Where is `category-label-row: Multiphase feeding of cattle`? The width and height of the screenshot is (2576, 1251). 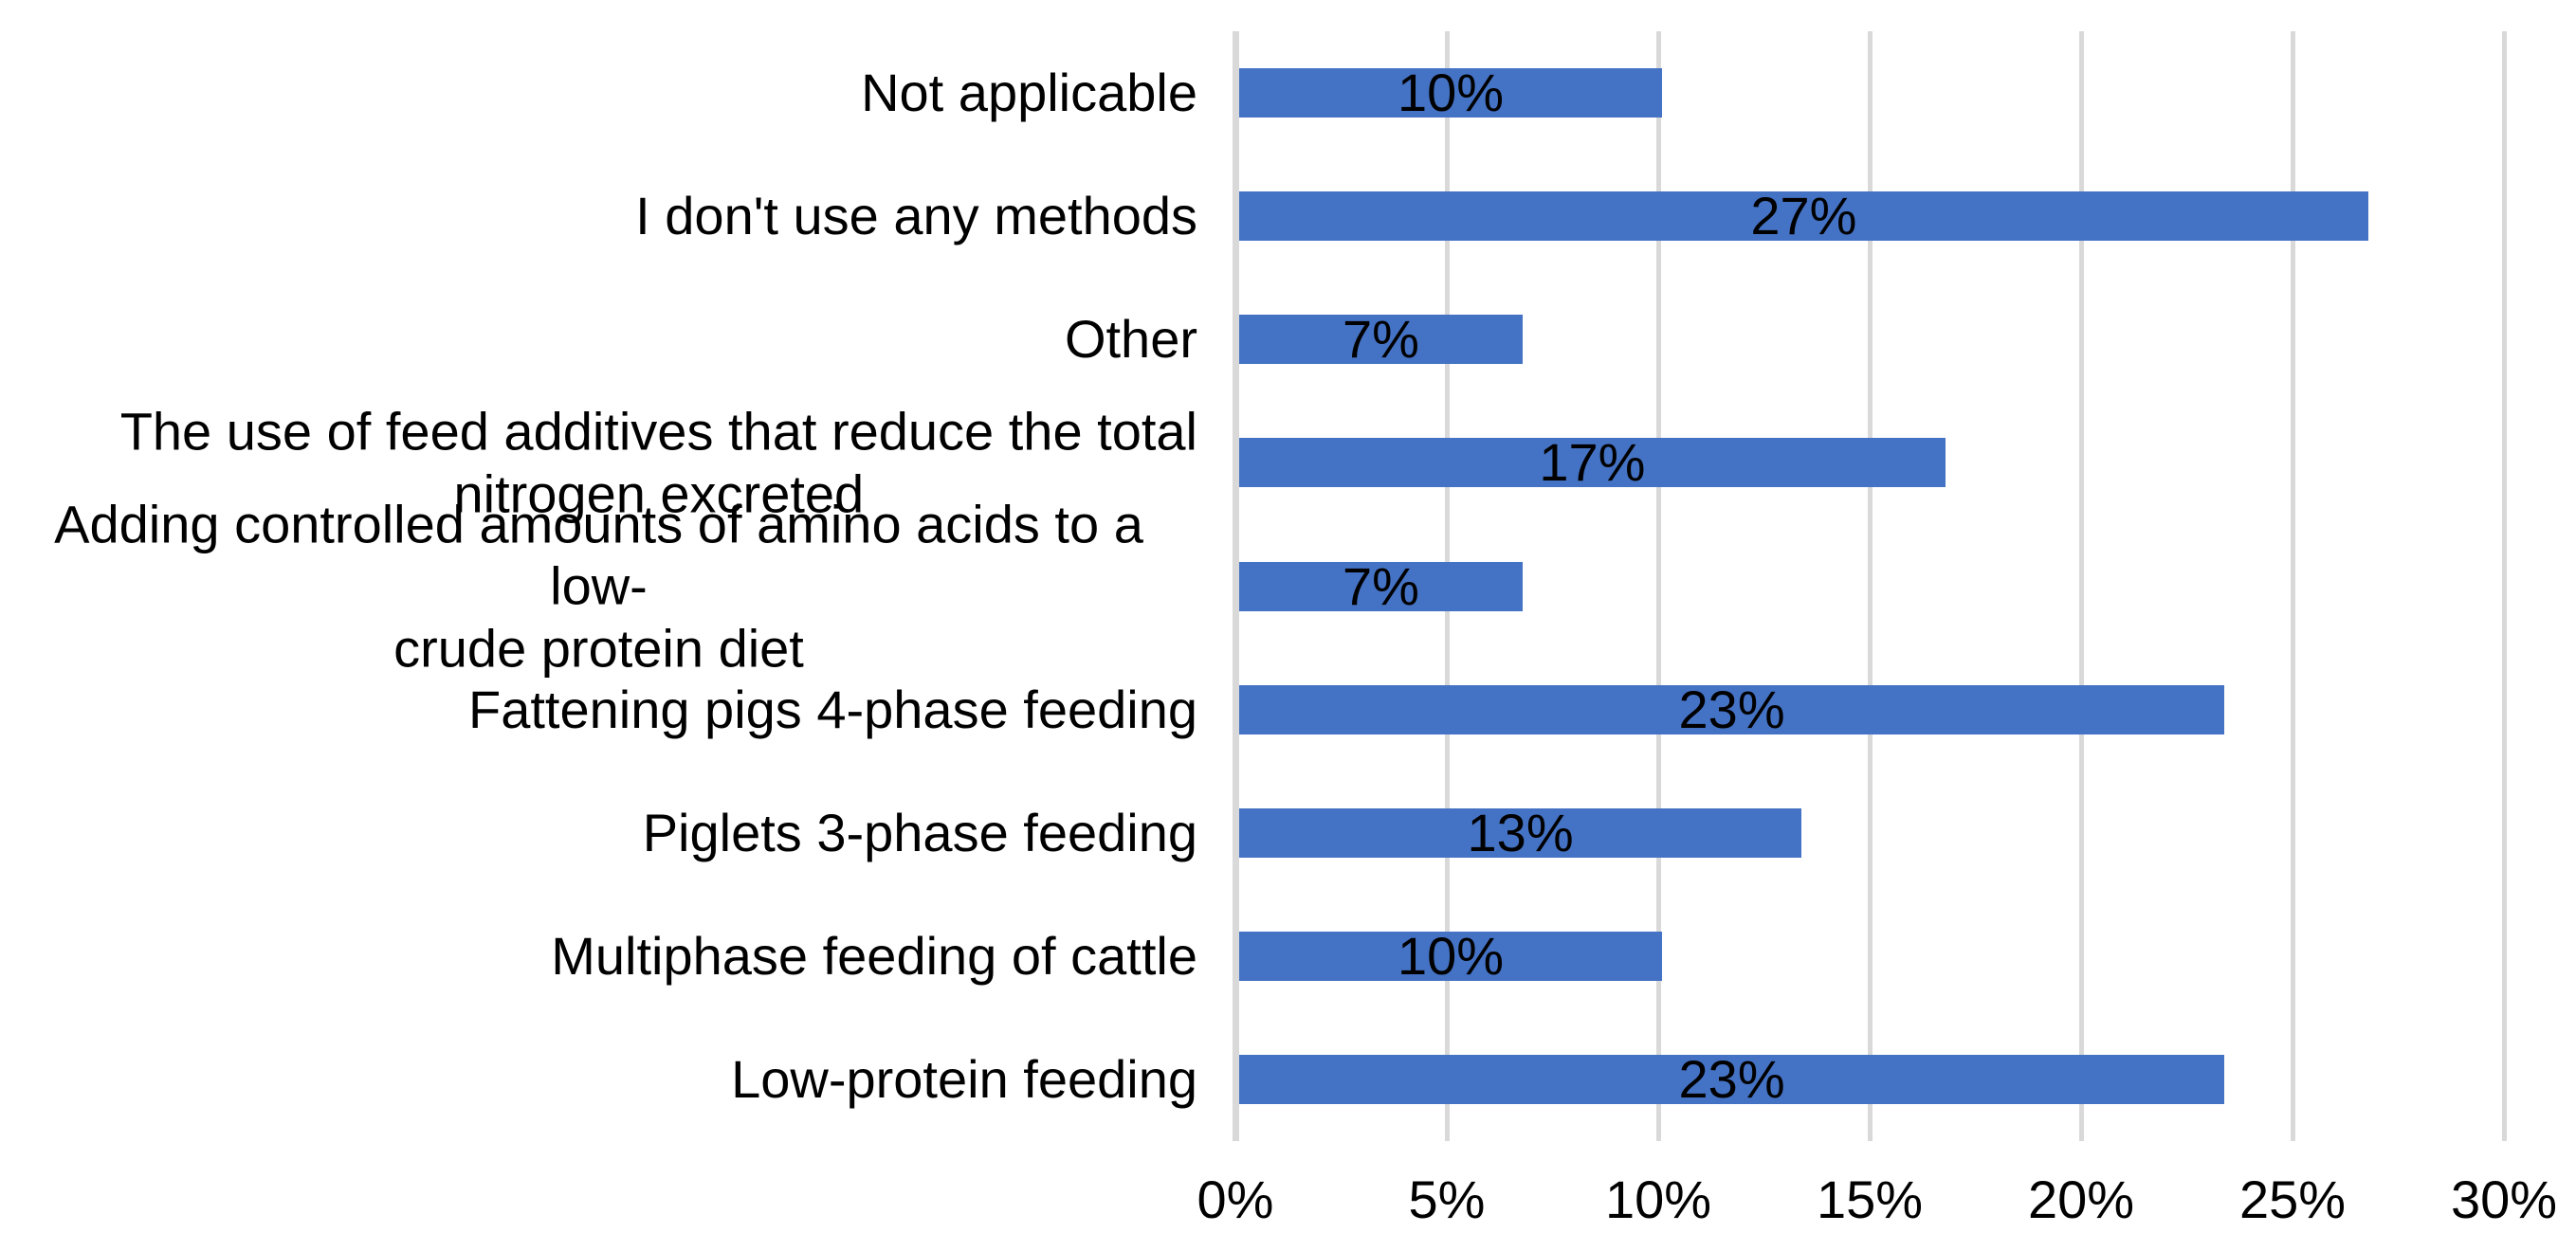
category-label-row: Multiphase feeding of cattle is located at coordinates (598, 957).